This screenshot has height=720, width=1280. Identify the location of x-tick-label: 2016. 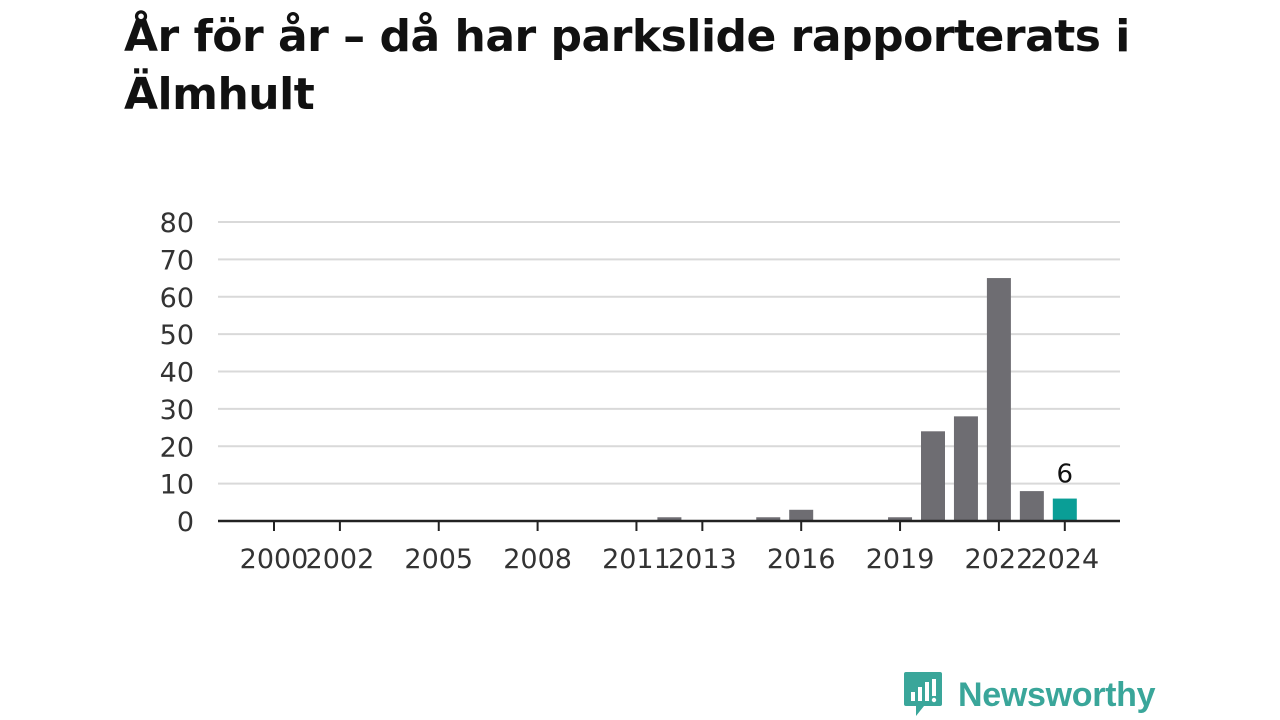
(801, 559).